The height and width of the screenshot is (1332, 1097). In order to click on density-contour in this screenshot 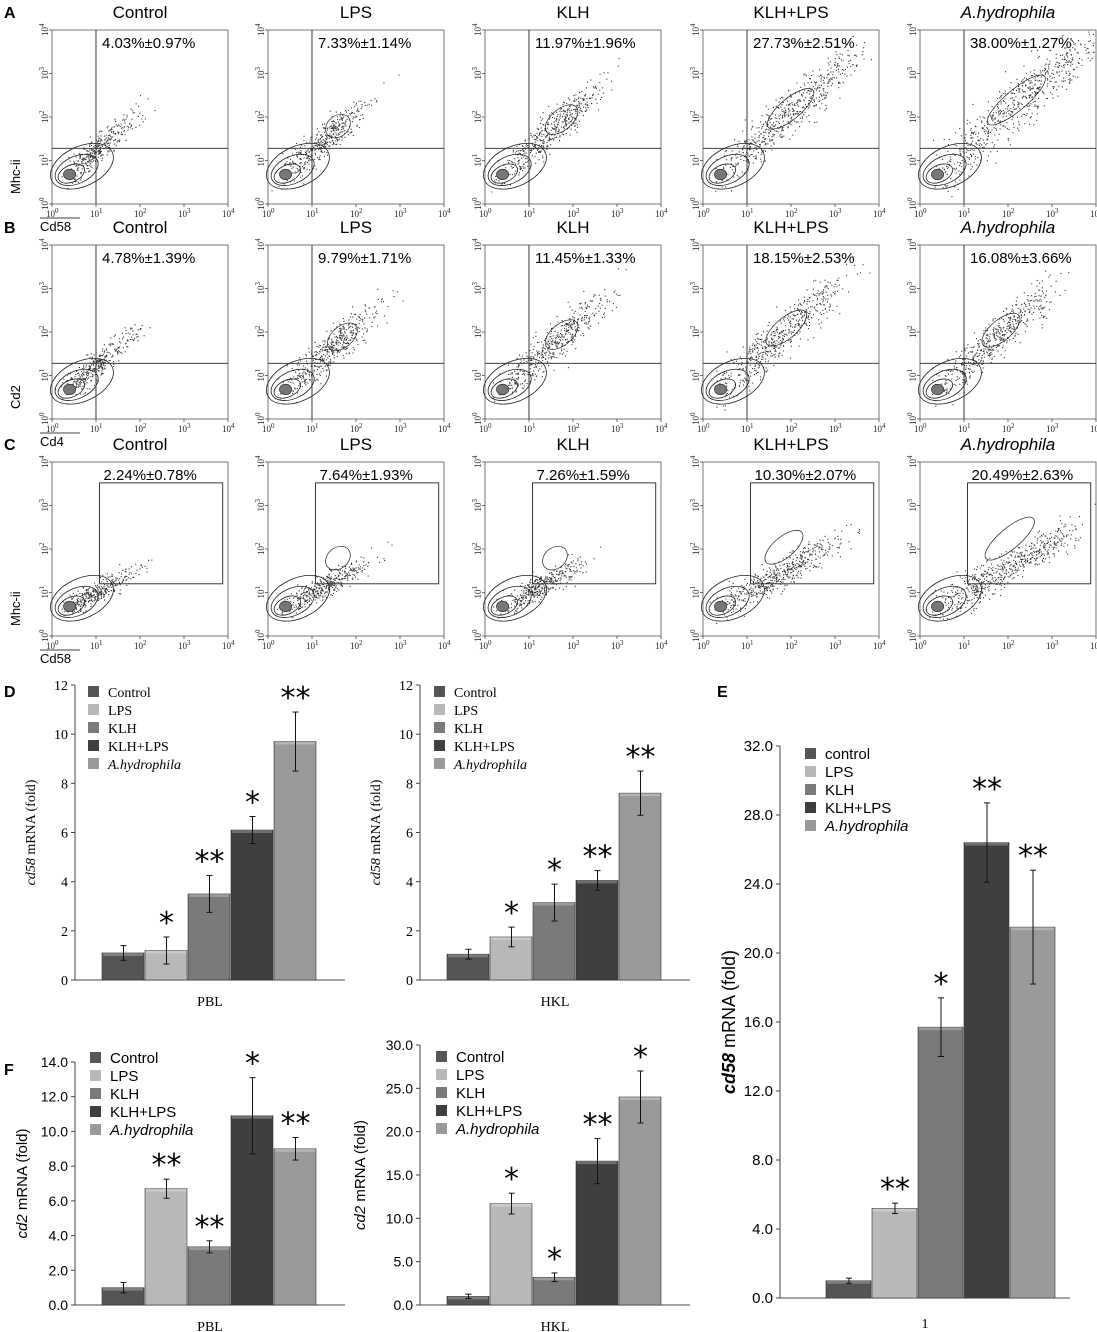, I will do `click(342, 336)`.